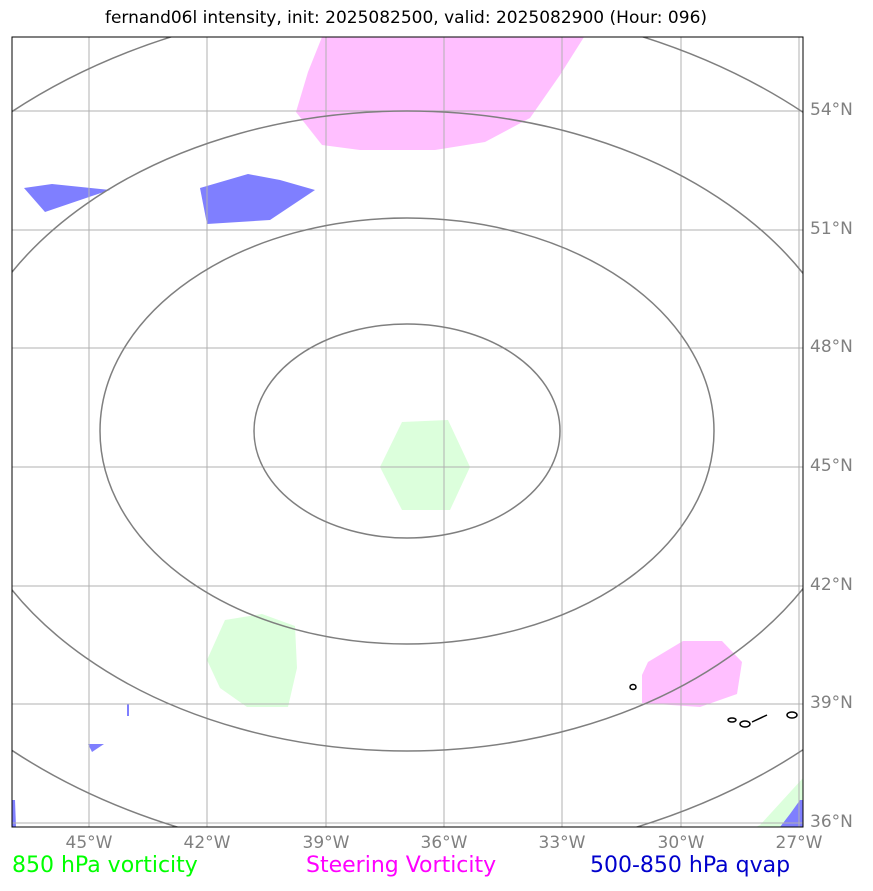 This screenshot has height=891, width=873. Describe the element at coordinates (831, 822) in the screenshot. I see `lat-label-36n: 36°N` at that location.